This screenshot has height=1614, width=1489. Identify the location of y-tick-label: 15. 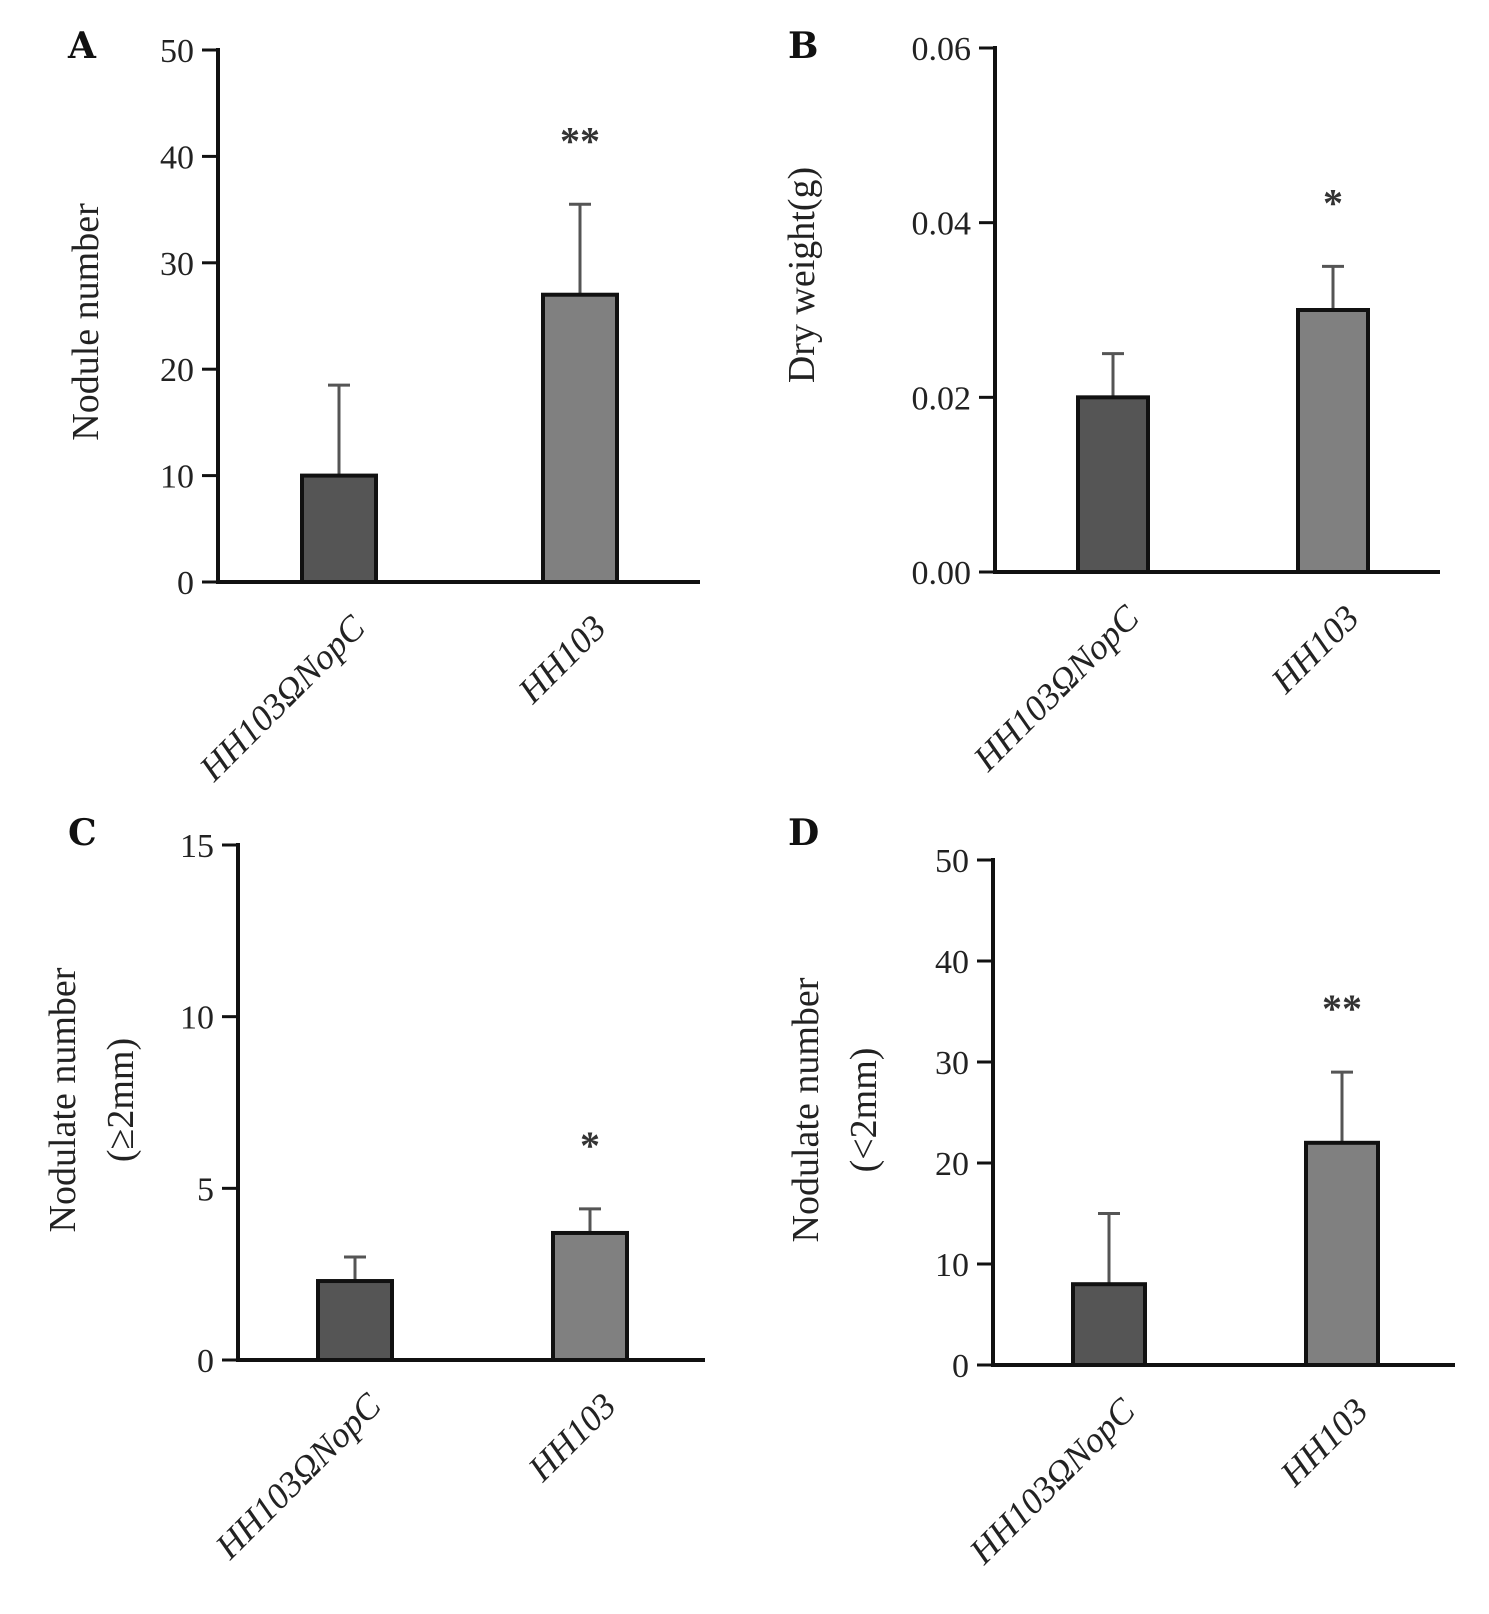
(197, 846).